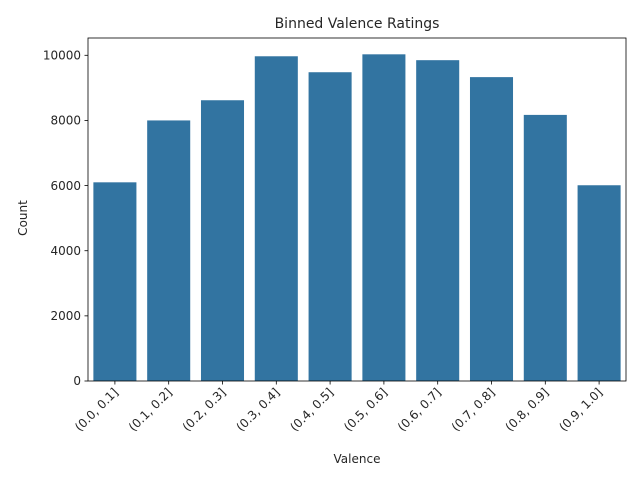 The image size is (640, 484). I want to click on x-tick-label: (0.8, 0.9], so click(527, 409).